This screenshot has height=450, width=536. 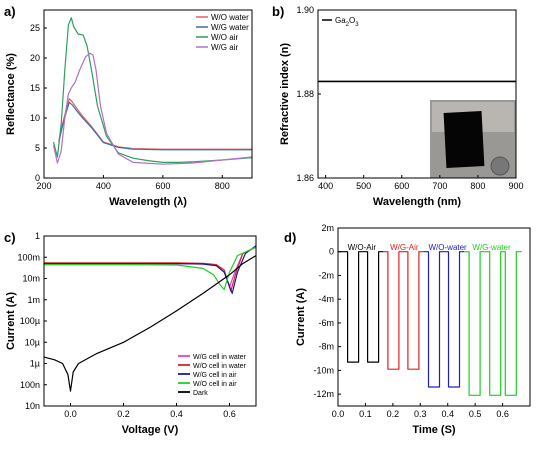 What do you see at coordinates (327, 228) in the screenshot?
I see `y-tick-label: 2m` at bounding box center [327, 228].